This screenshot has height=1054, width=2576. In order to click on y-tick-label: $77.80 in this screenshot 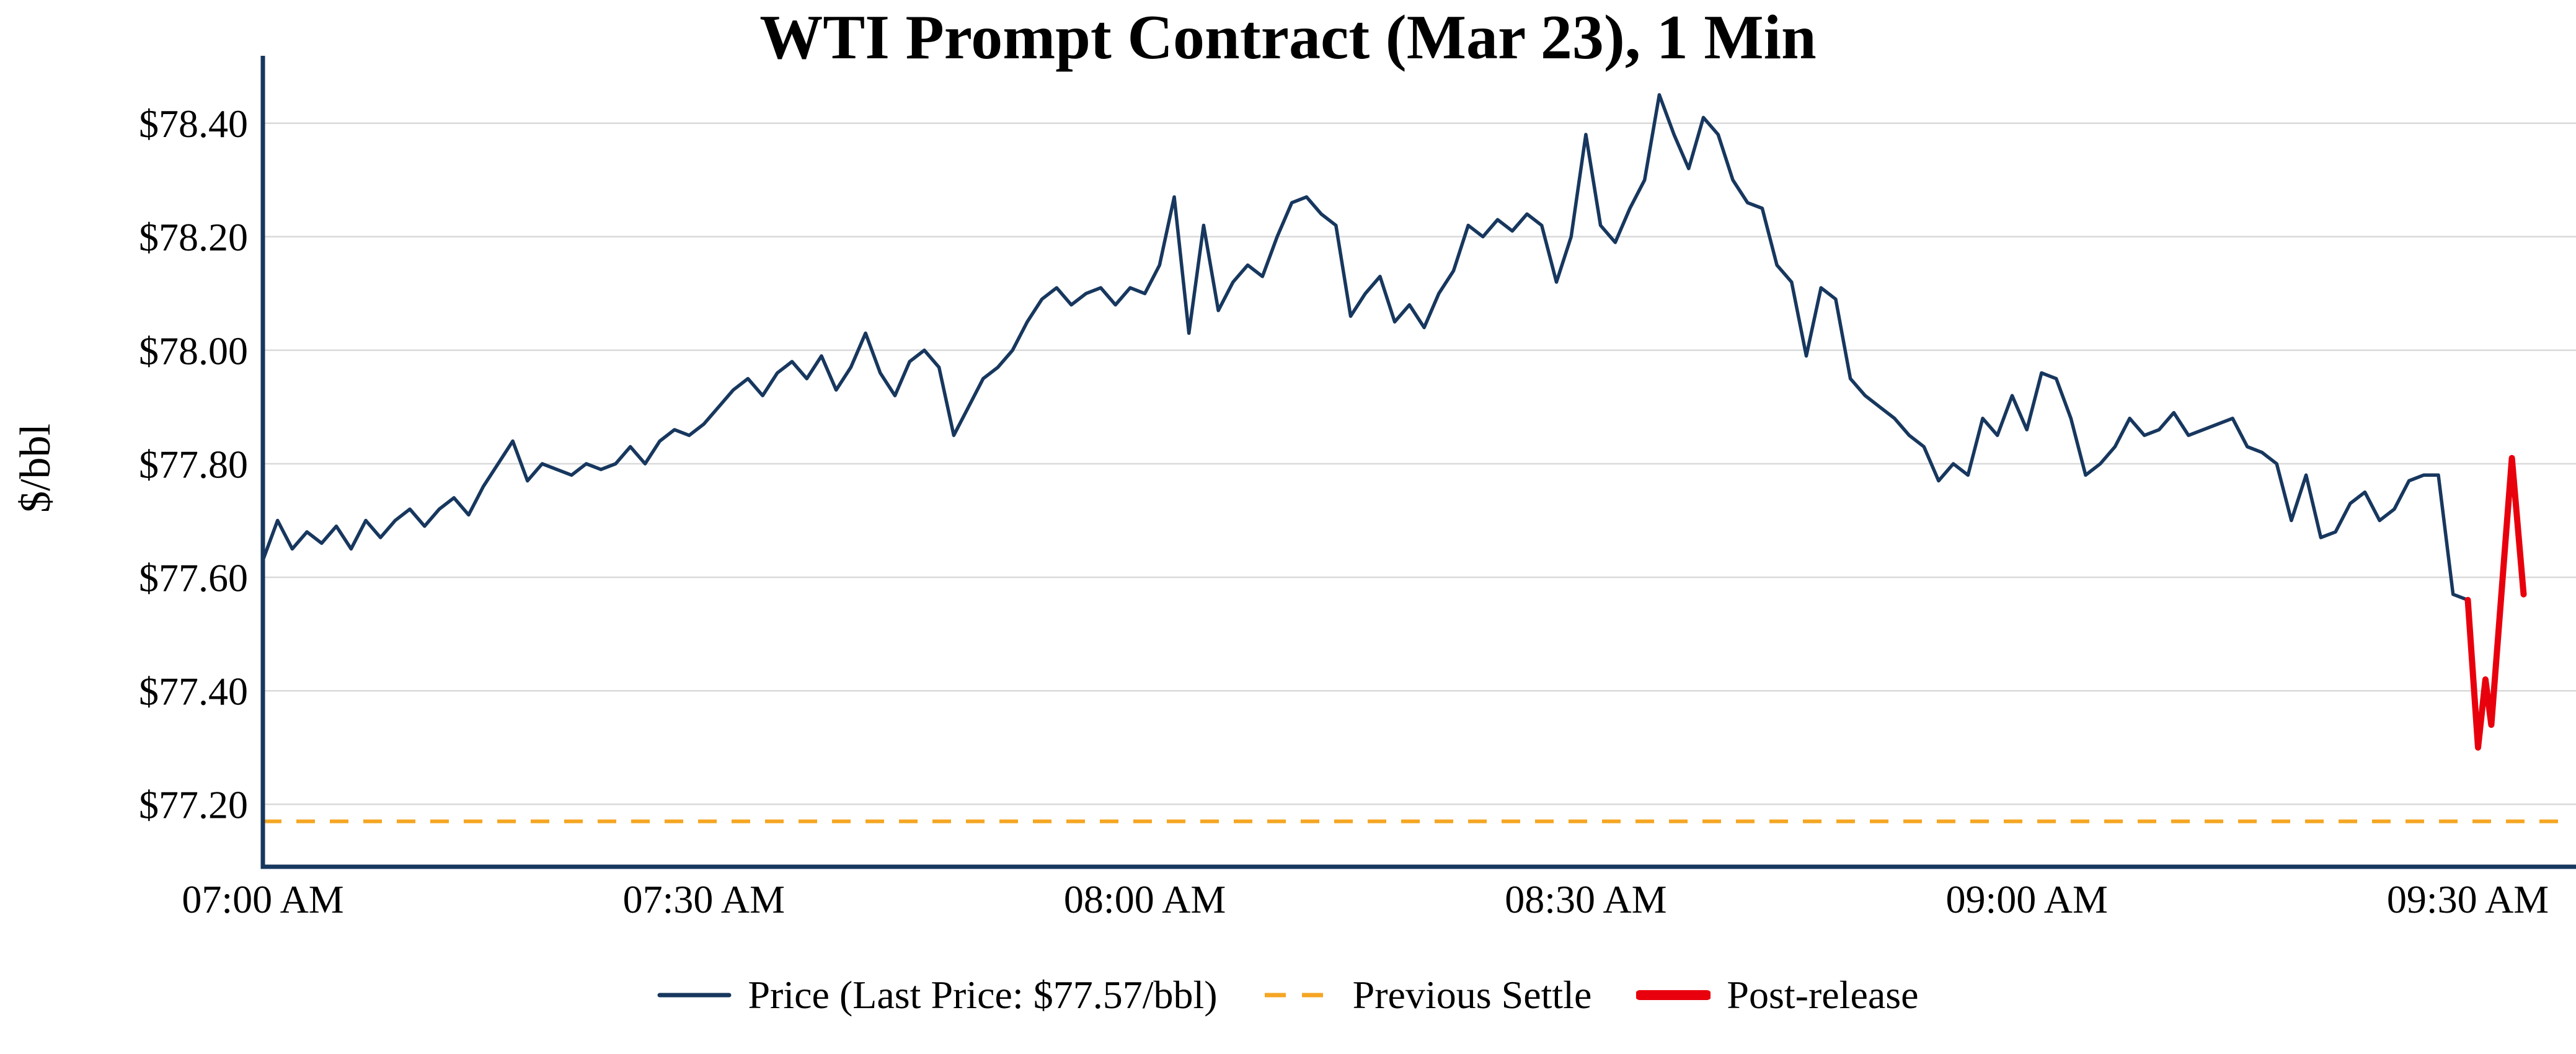, I will do `click(193, 464)`.